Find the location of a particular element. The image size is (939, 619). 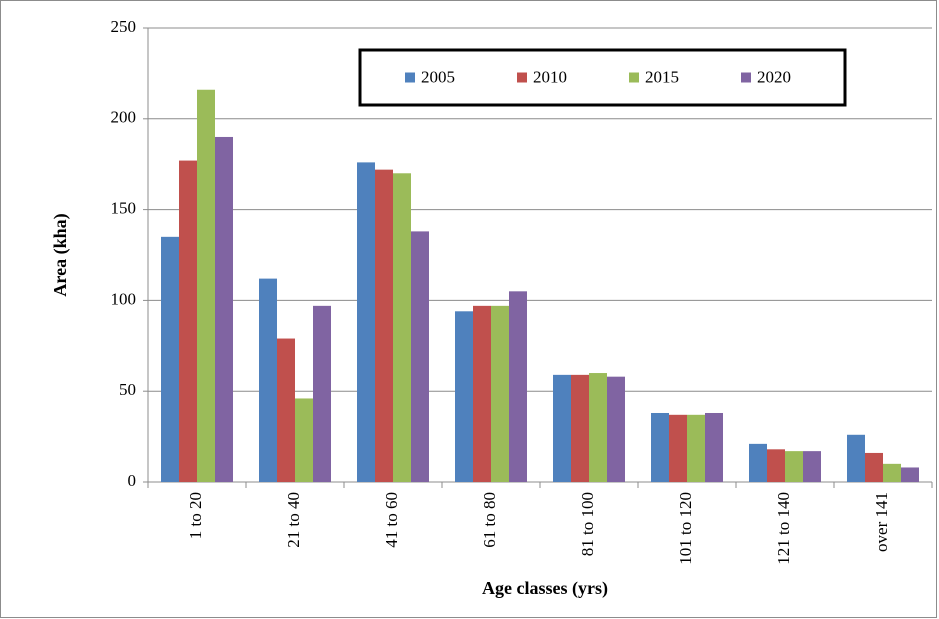

x-tick-label: 81 to 100 is located at coordinates (587, 524).